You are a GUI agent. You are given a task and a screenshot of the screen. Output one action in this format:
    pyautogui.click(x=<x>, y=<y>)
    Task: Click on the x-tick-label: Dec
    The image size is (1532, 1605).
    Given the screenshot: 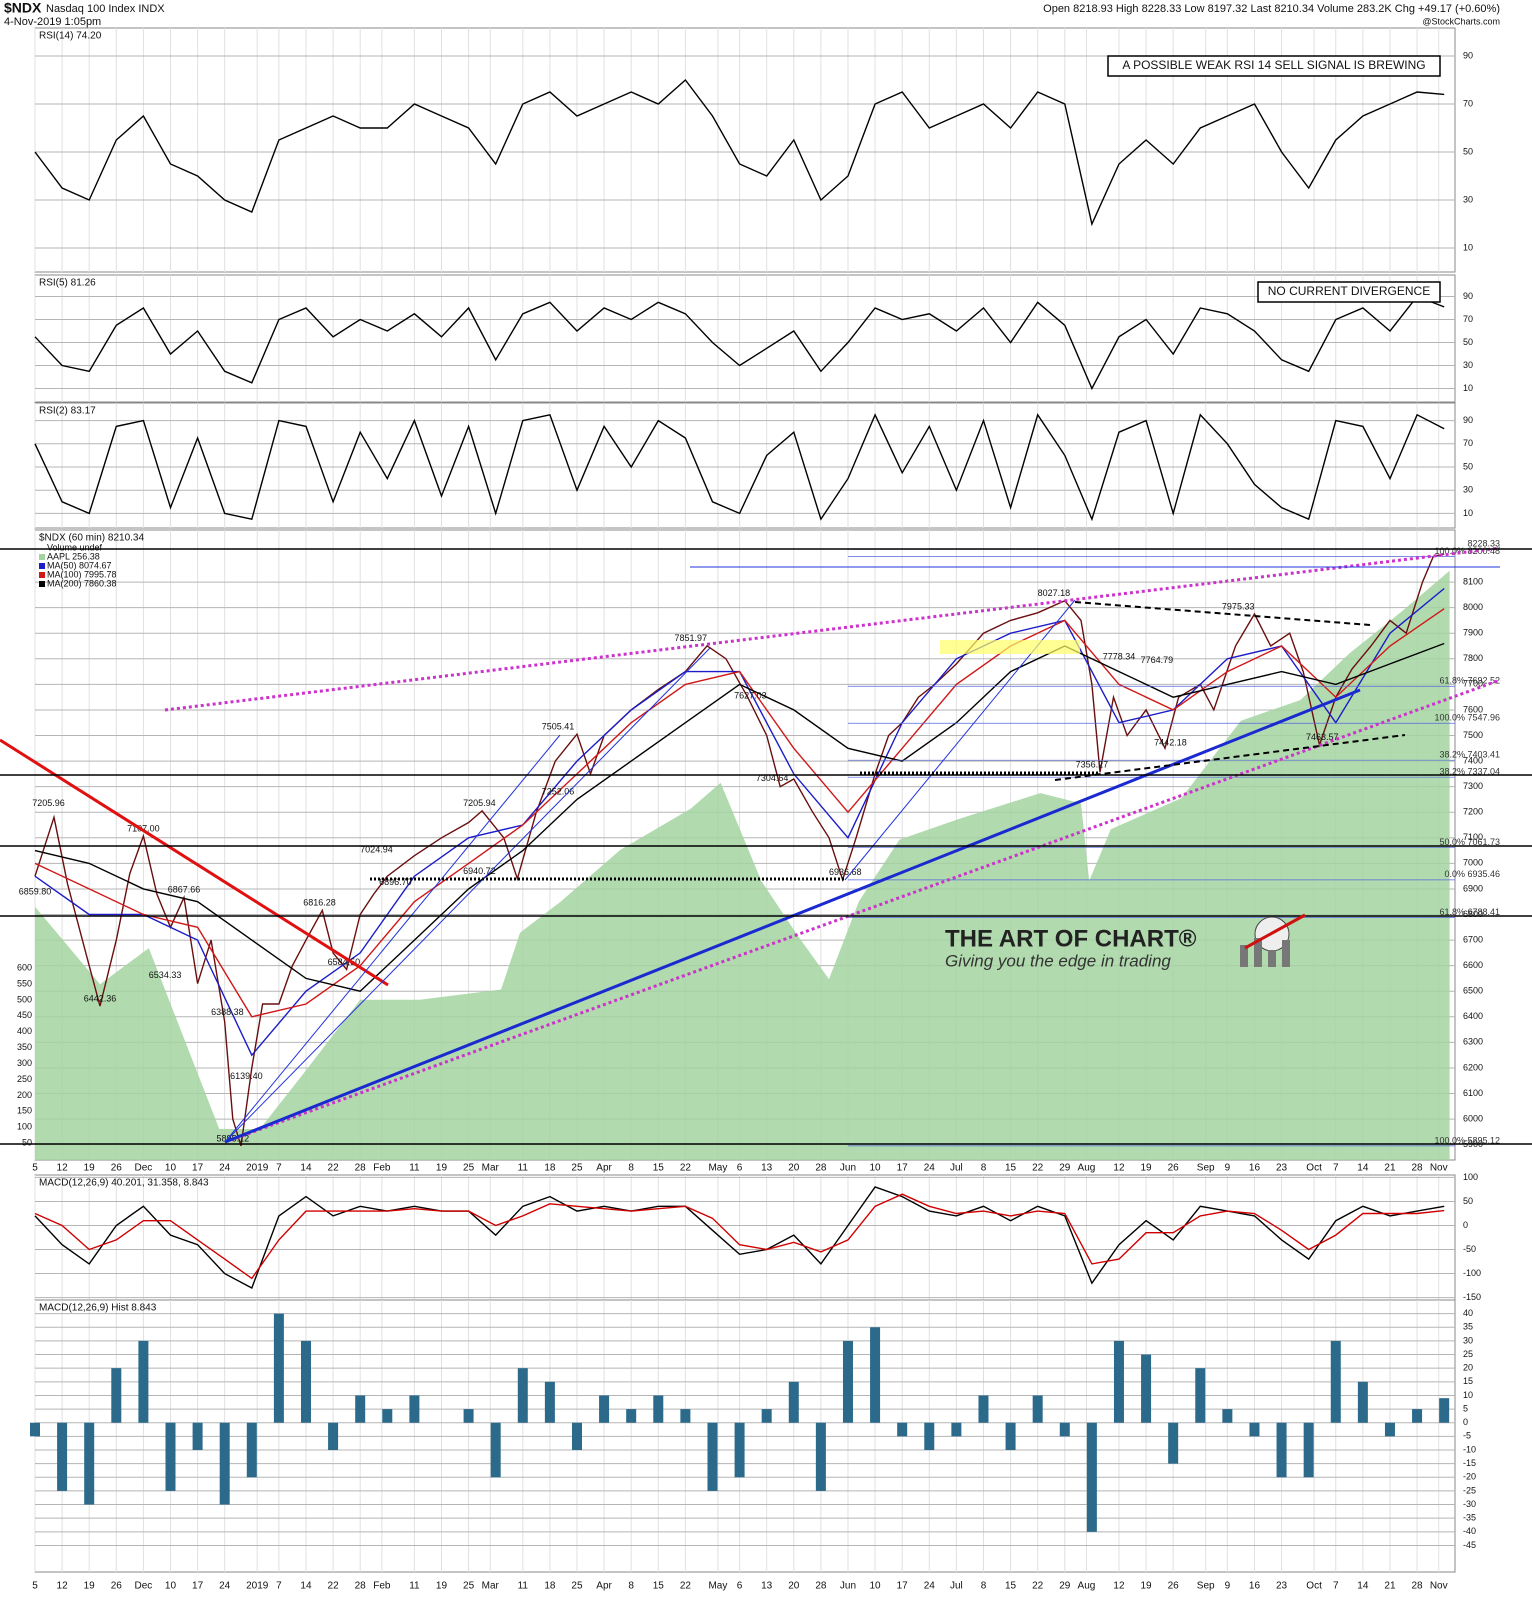 What is the action you would take?
    pyautogui.click(x=143, y=1168)
    